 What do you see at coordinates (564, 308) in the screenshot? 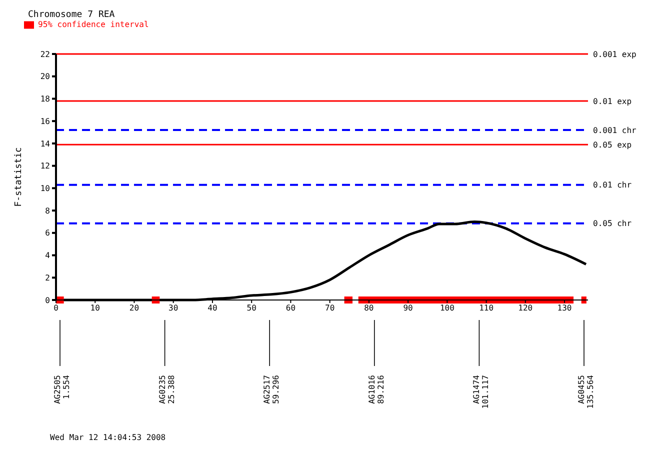
I see `x-tick-label: 130` at bounding box center [564, 308].